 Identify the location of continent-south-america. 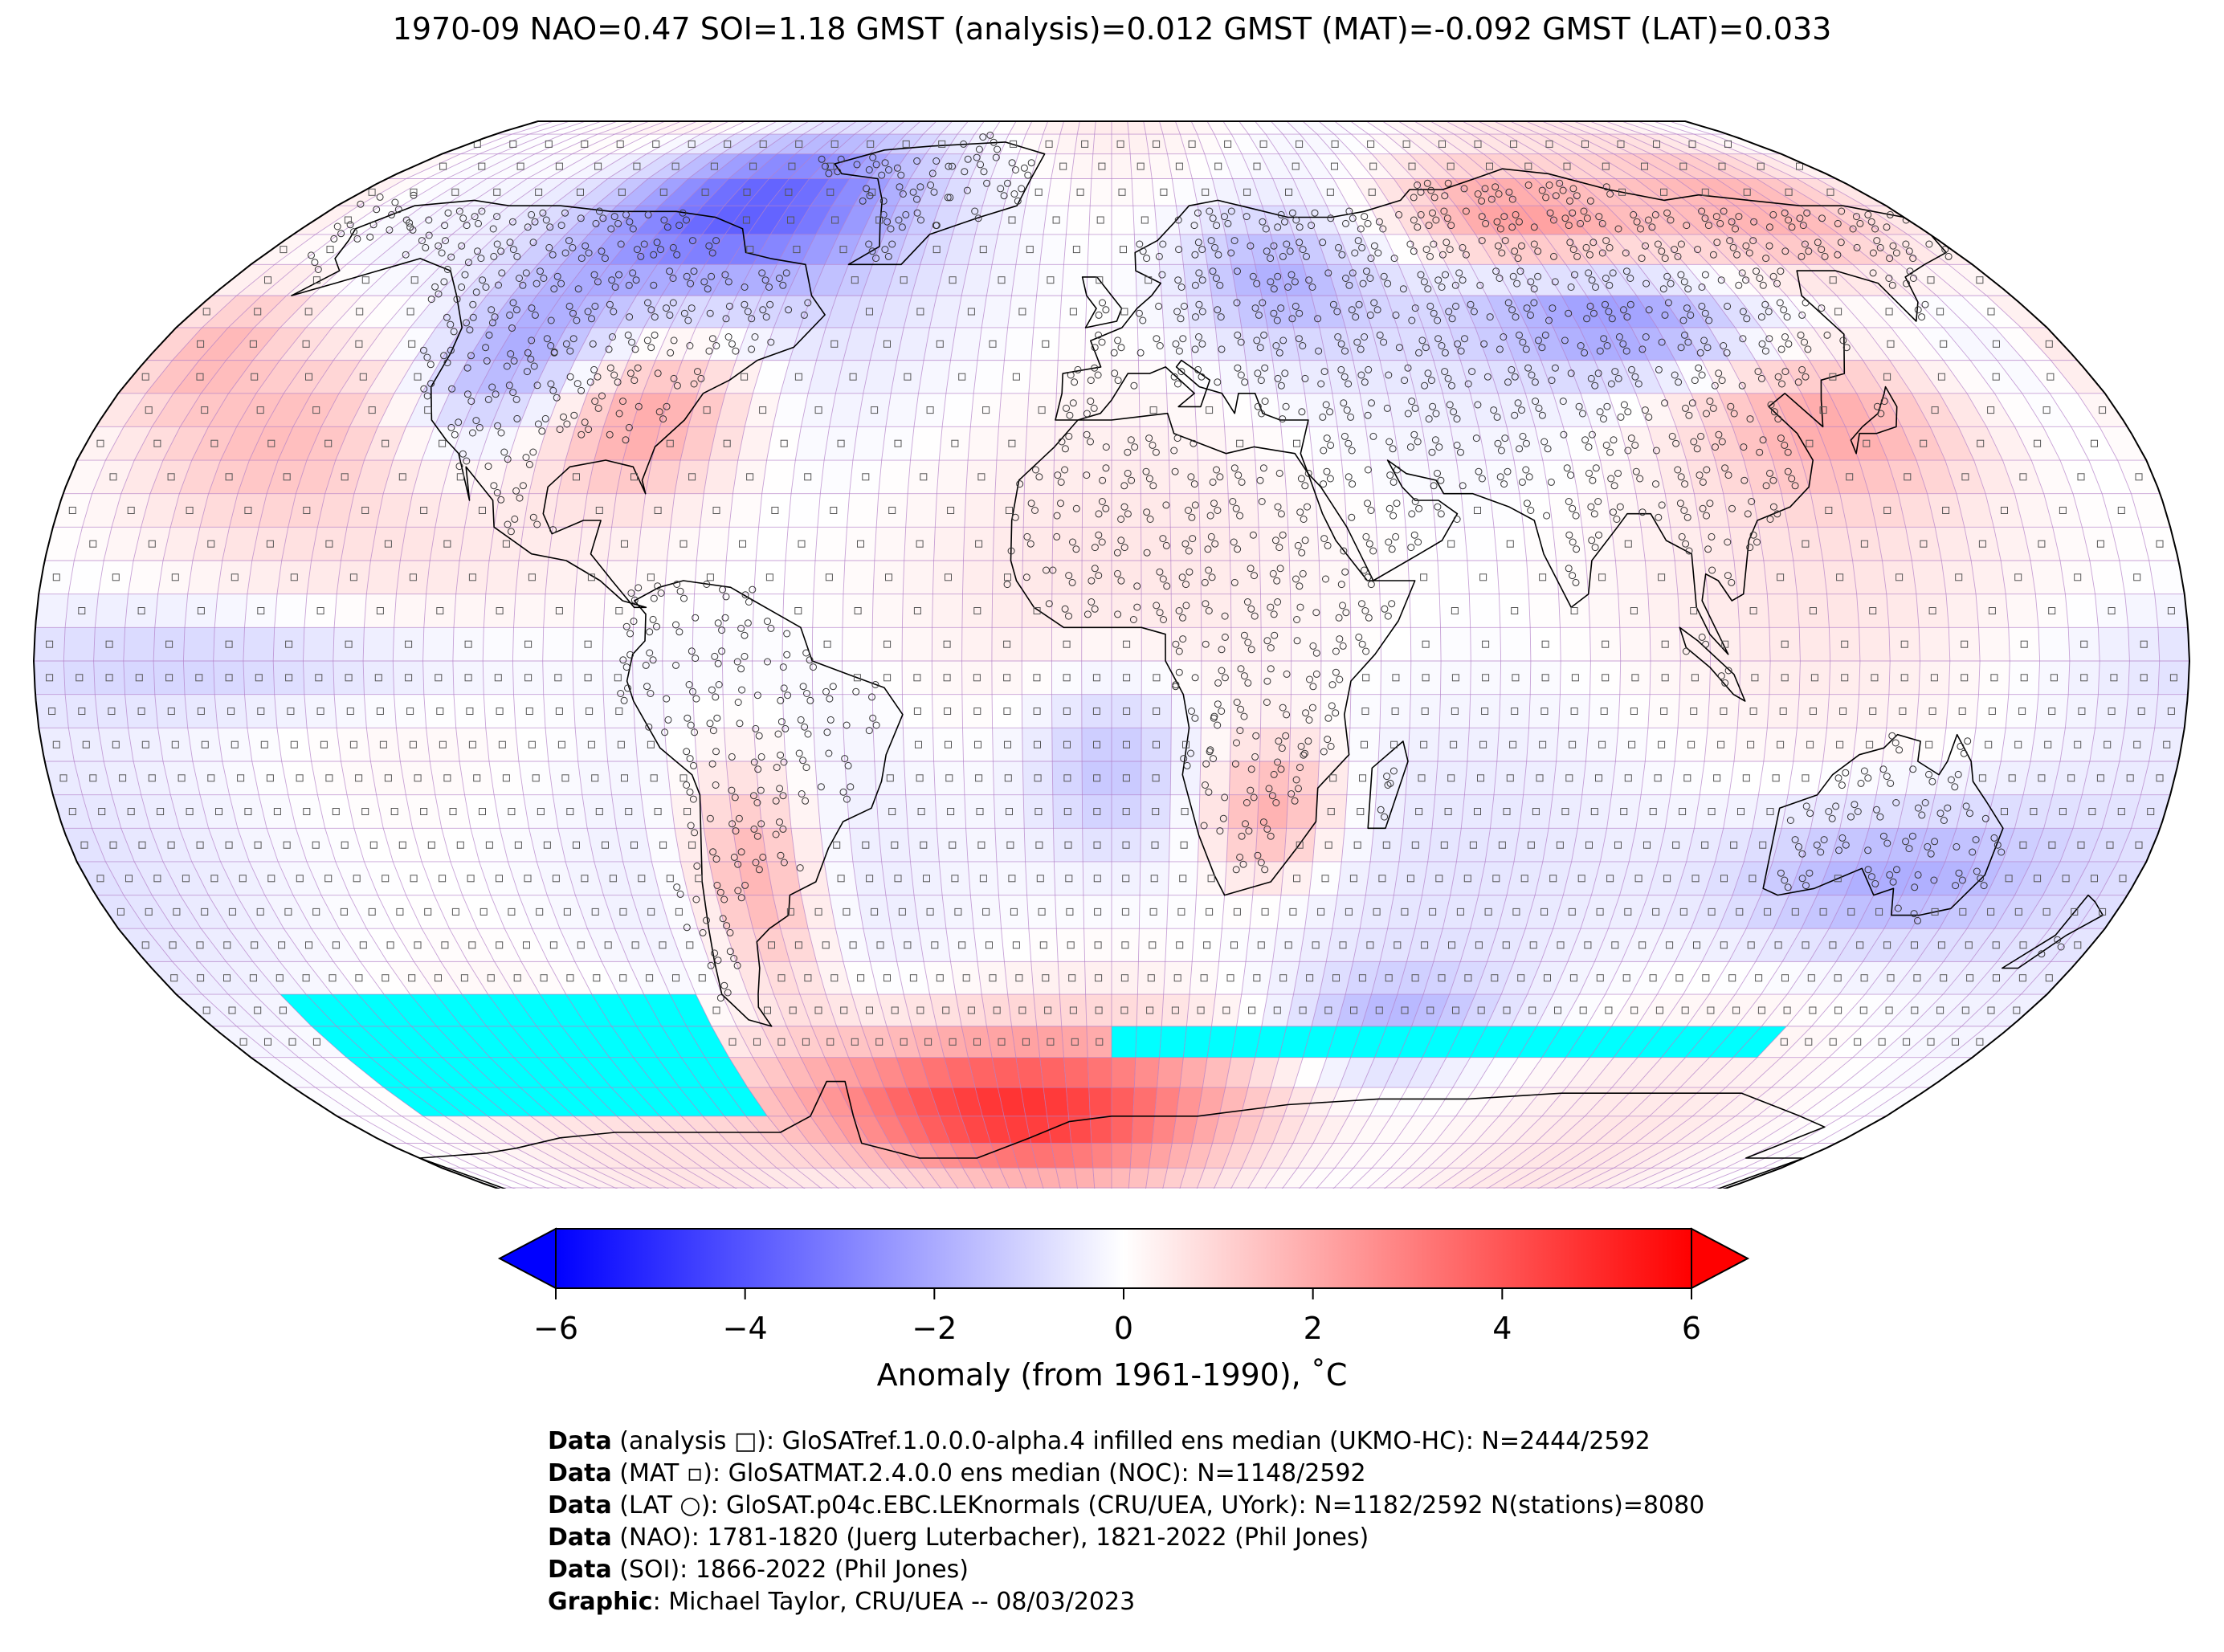
(765, 803).